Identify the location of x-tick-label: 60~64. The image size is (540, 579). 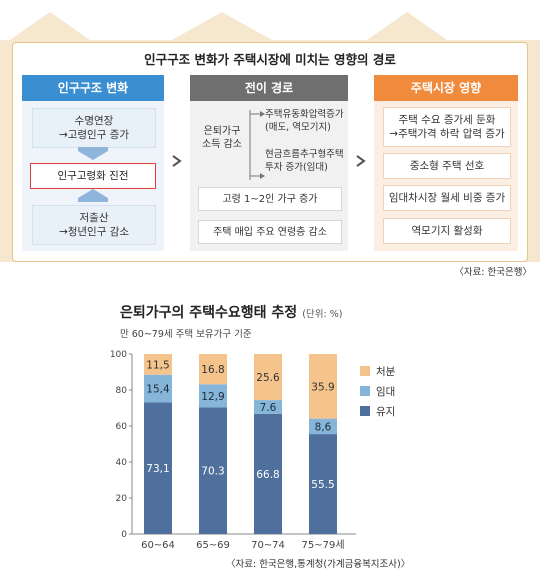
(158, 545).